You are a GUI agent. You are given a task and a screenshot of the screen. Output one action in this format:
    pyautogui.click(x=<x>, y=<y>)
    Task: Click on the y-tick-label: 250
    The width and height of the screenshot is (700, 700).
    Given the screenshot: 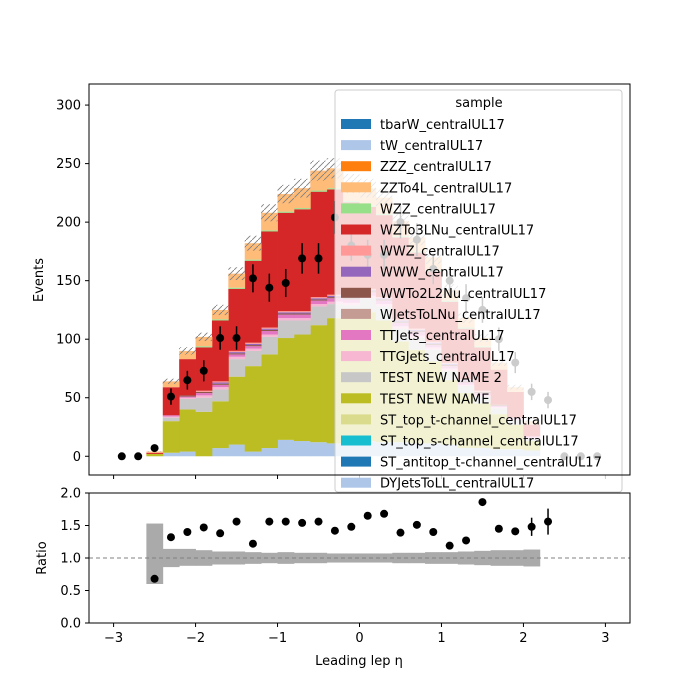 What is the action you would take?
    pyautogui.click(x=68, y=164)
    